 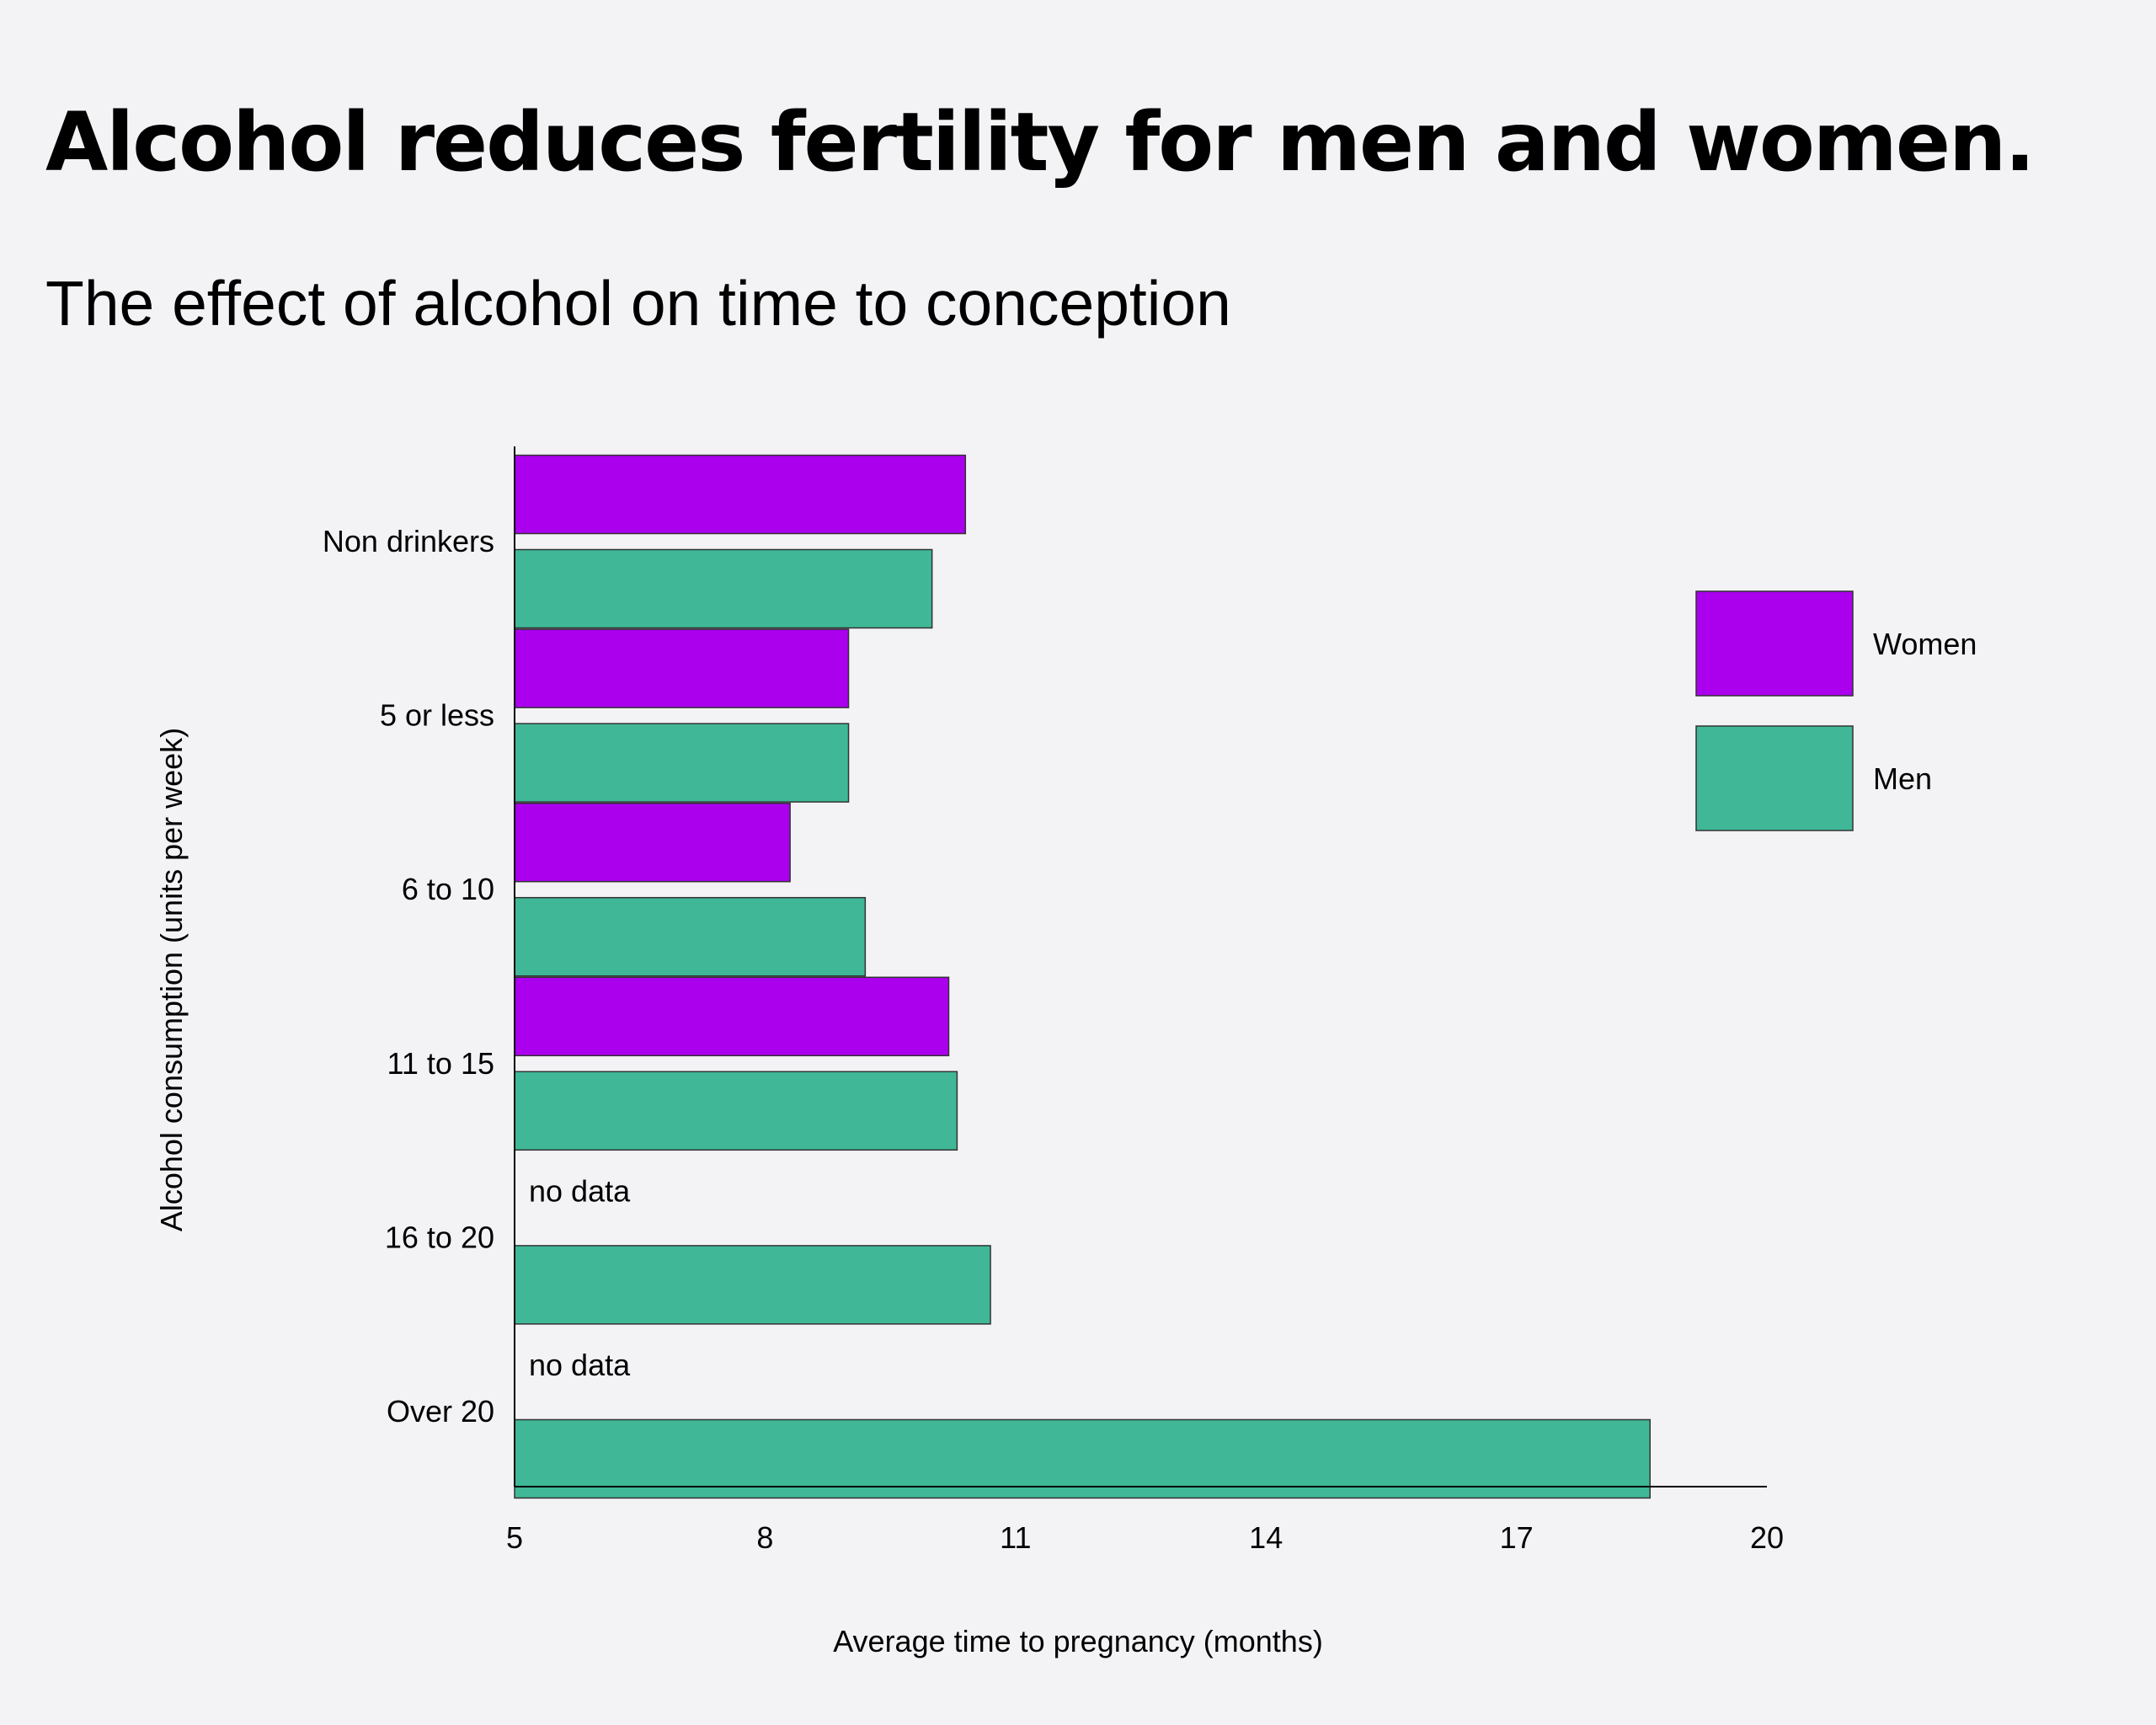 I want to click on x-tick-label: 20, so click(x=1767, y=1537).